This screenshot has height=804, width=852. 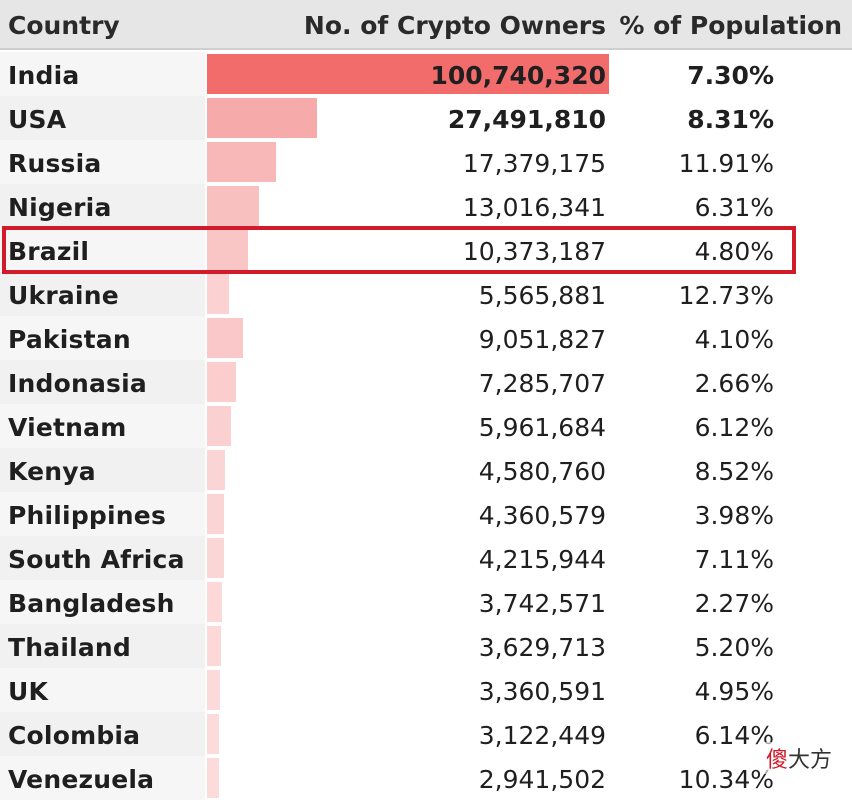 I want to click on table-row: Pakistan 9,051,827 4.10%, so click(x=426, y=338).